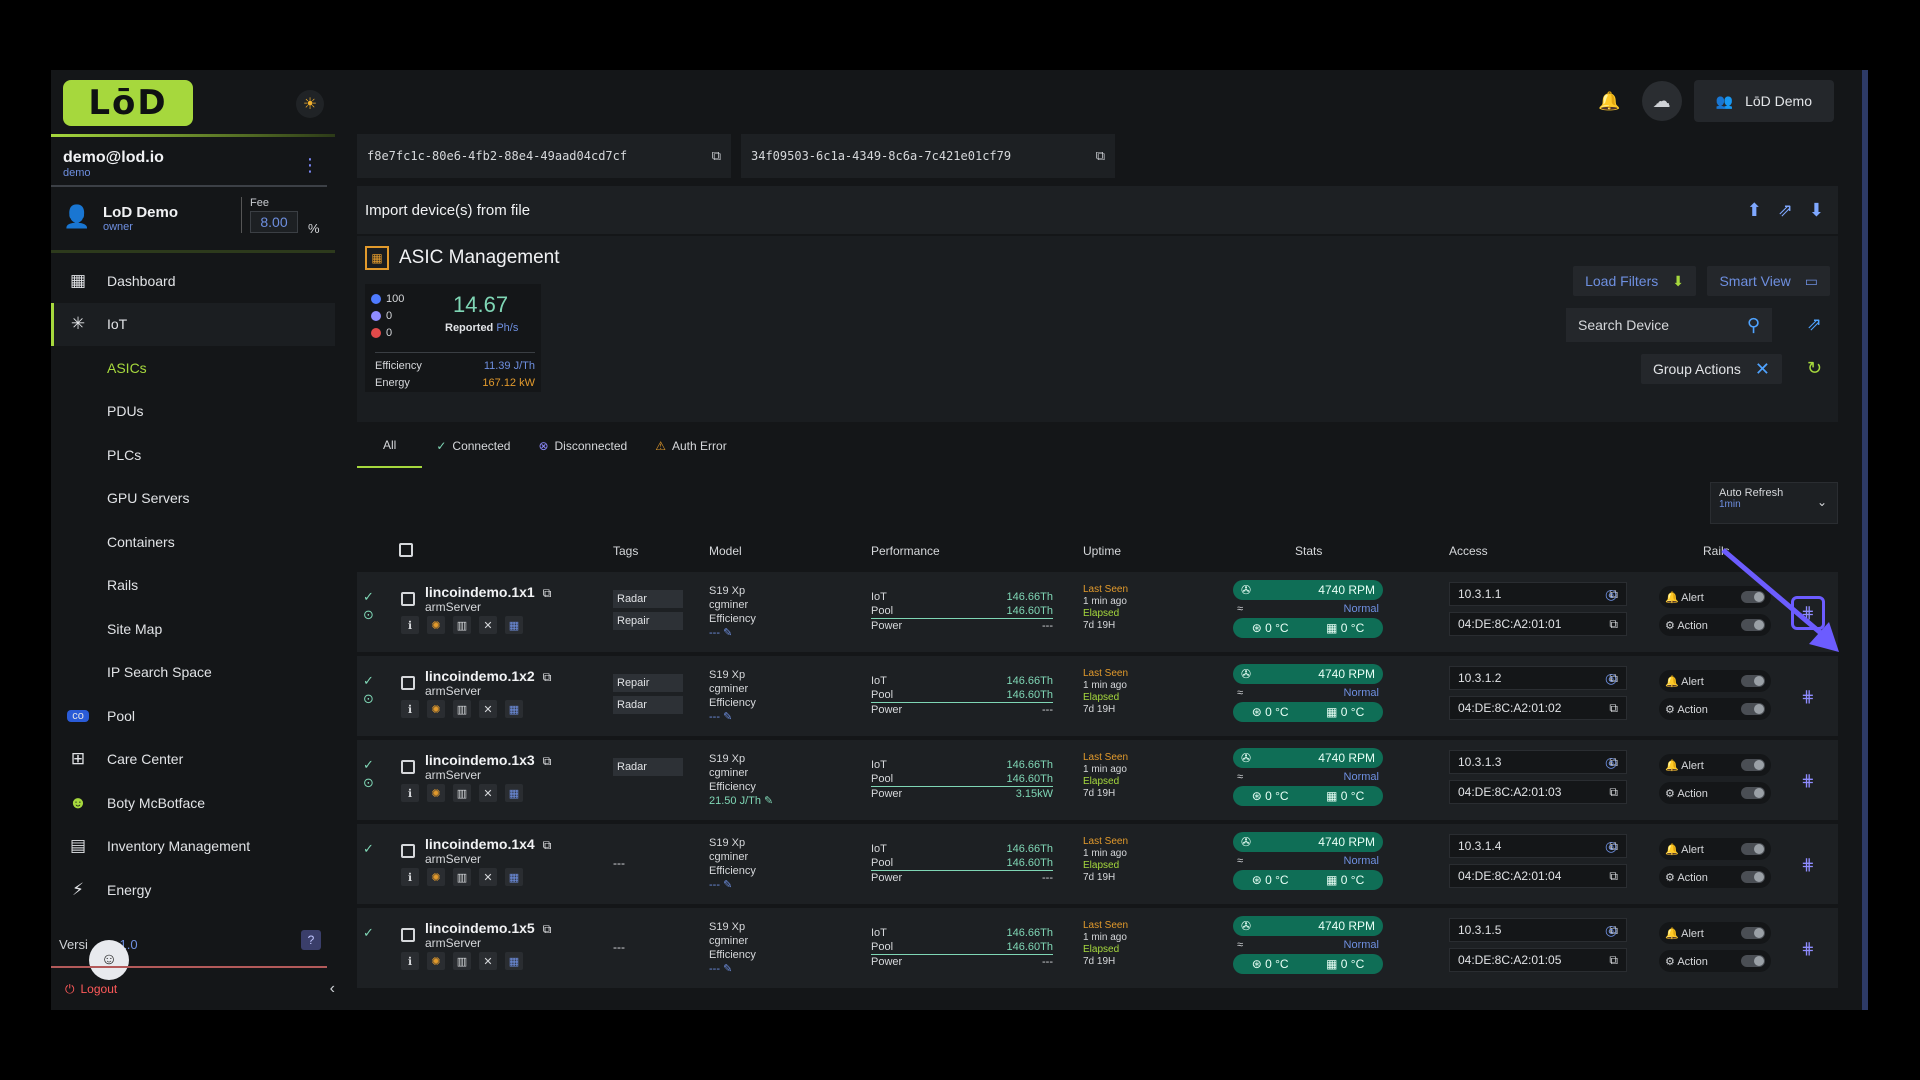 Image resolution: width=1920 pixels, height=1080 pixels. Describe the element at coordinates (310, 165) in the screenshot. I see `more-vertical-icon: ⋮` at that location.